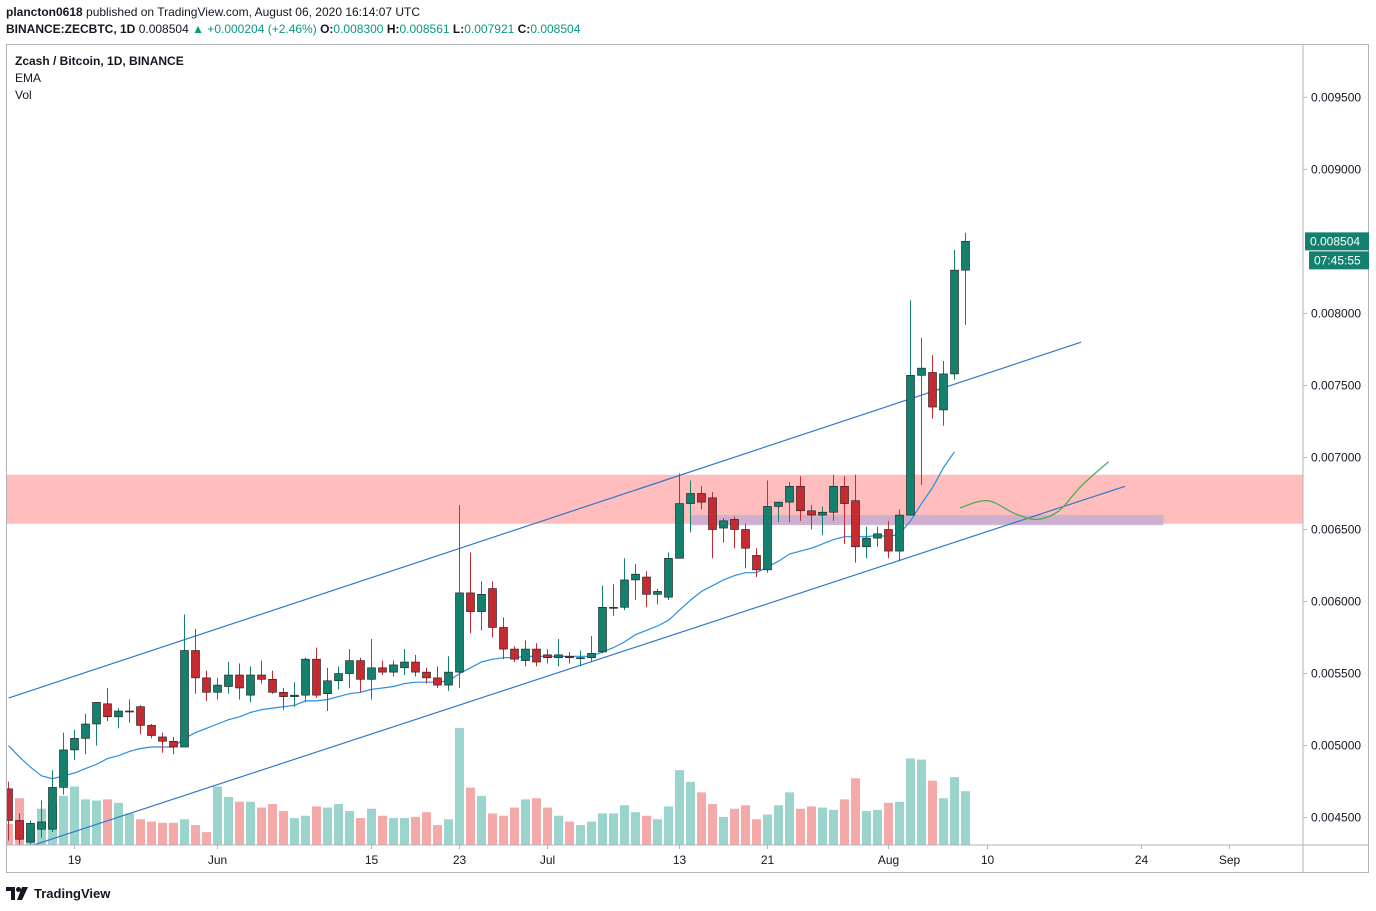 The image size is (1376, 911). Describe the element at coordinates (1336, 674) in the screenshot. I see `price-tick-label: 0.005500` at that location.